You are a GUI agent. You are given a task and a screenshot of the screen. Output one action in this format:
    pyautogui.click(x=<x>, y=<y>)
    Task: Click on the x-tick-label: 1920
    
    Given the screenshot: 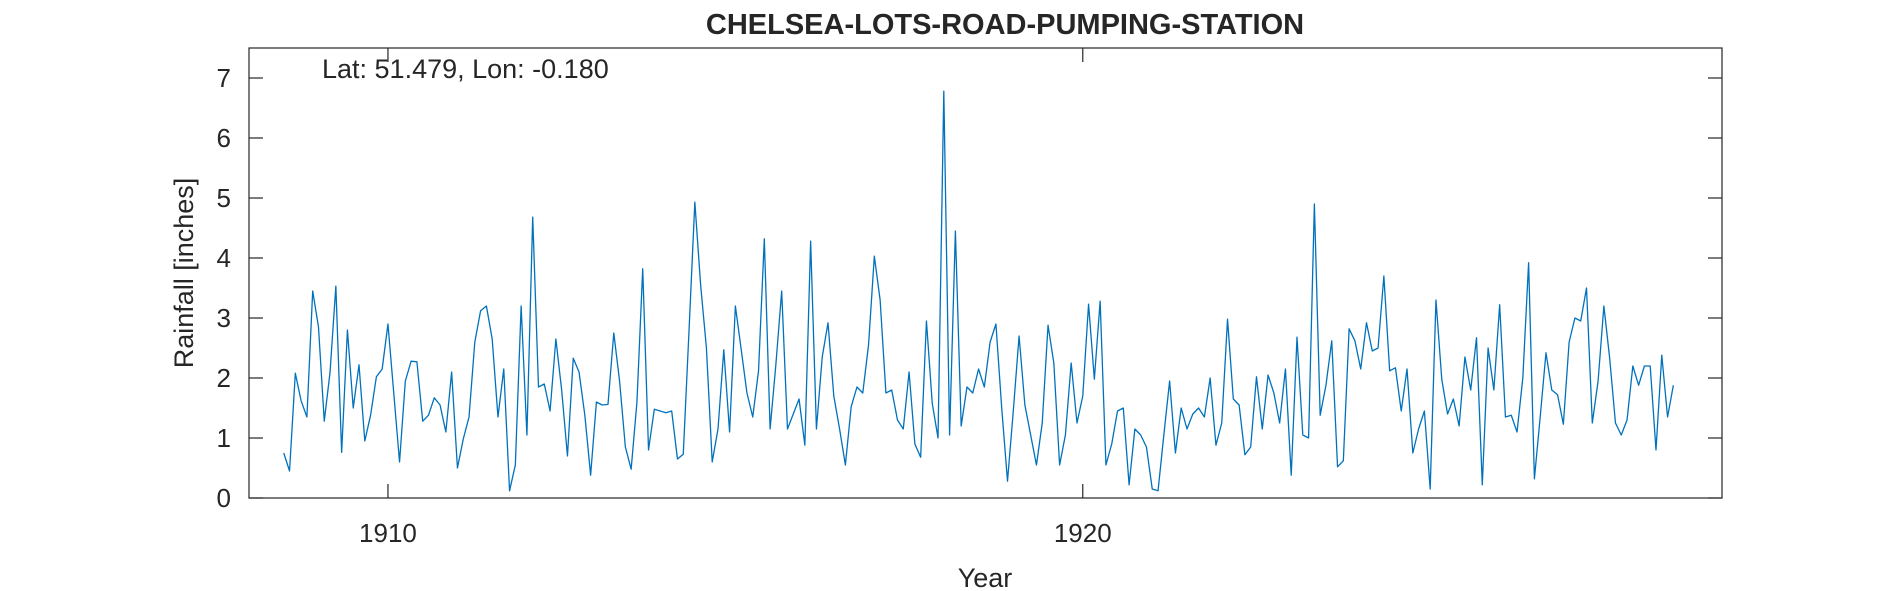 What is the action you would take?
    pyautogui.click(x=1083, y=533)
    